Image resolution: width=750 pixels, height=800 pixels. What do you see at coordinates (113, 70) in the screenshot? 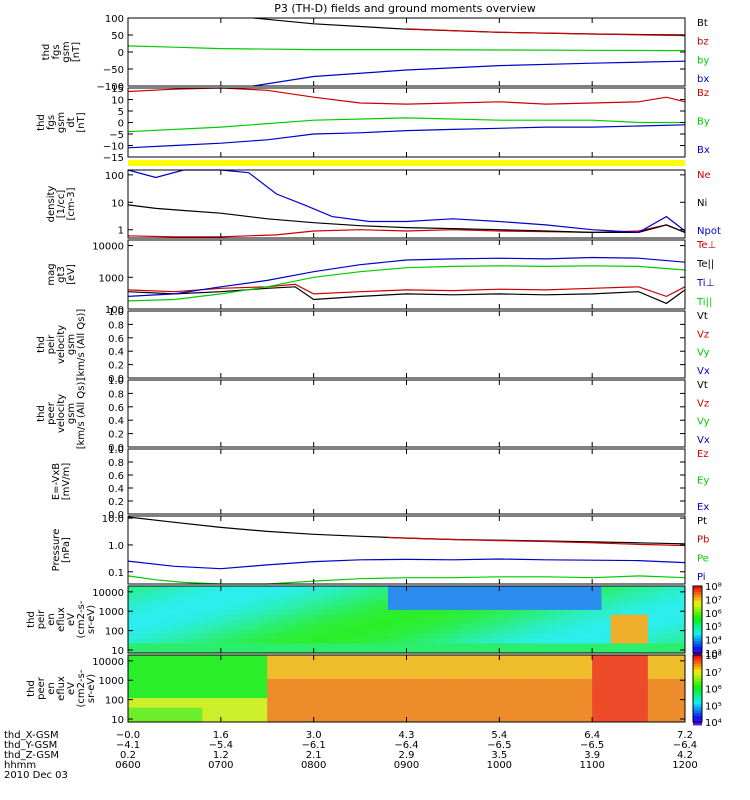
I see `y-tick-label: −50` at bounding box center [113, 70].